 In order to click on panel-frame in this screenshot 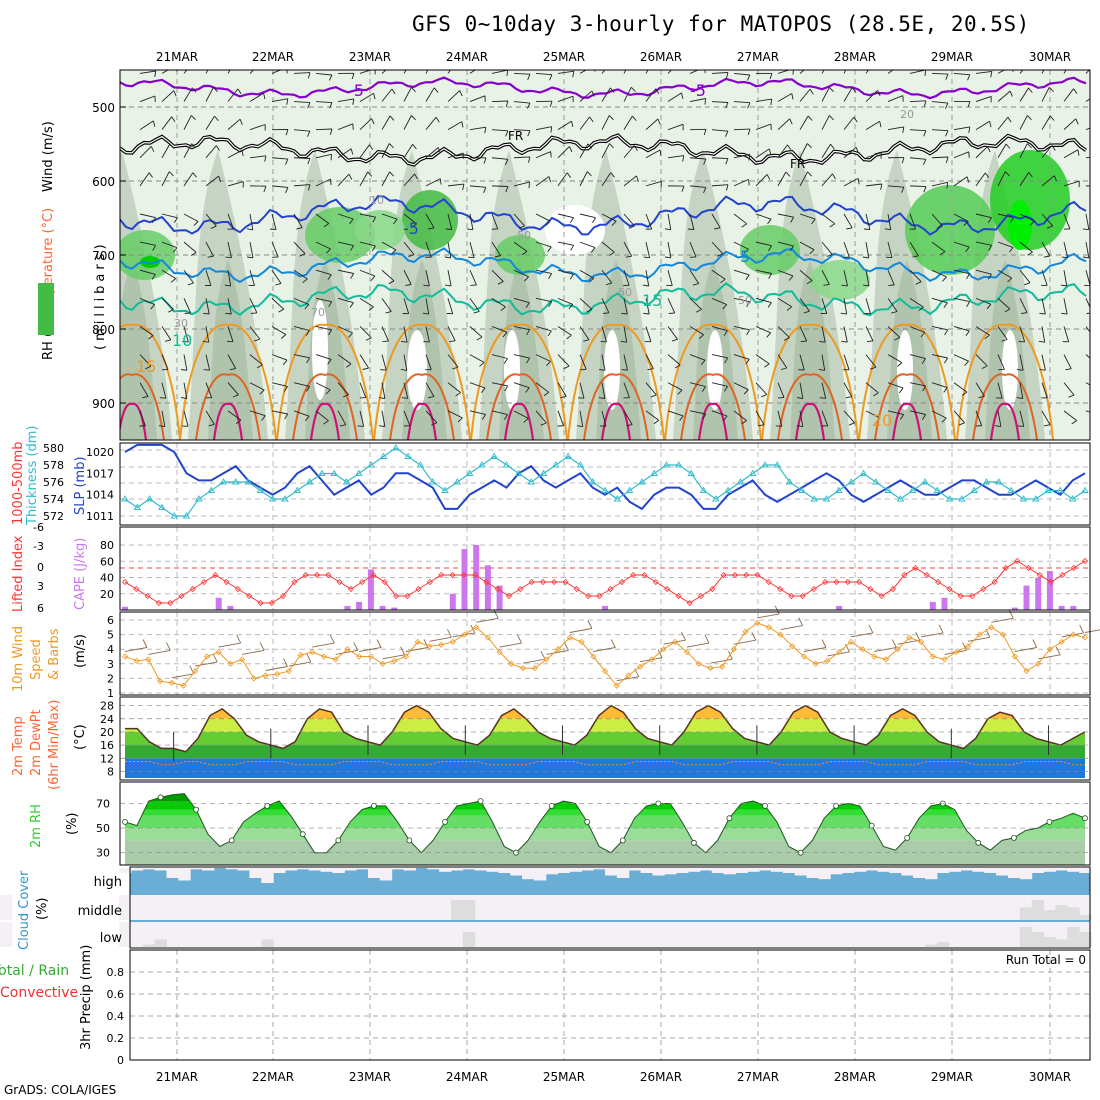, I will do `click(605, 738)`.